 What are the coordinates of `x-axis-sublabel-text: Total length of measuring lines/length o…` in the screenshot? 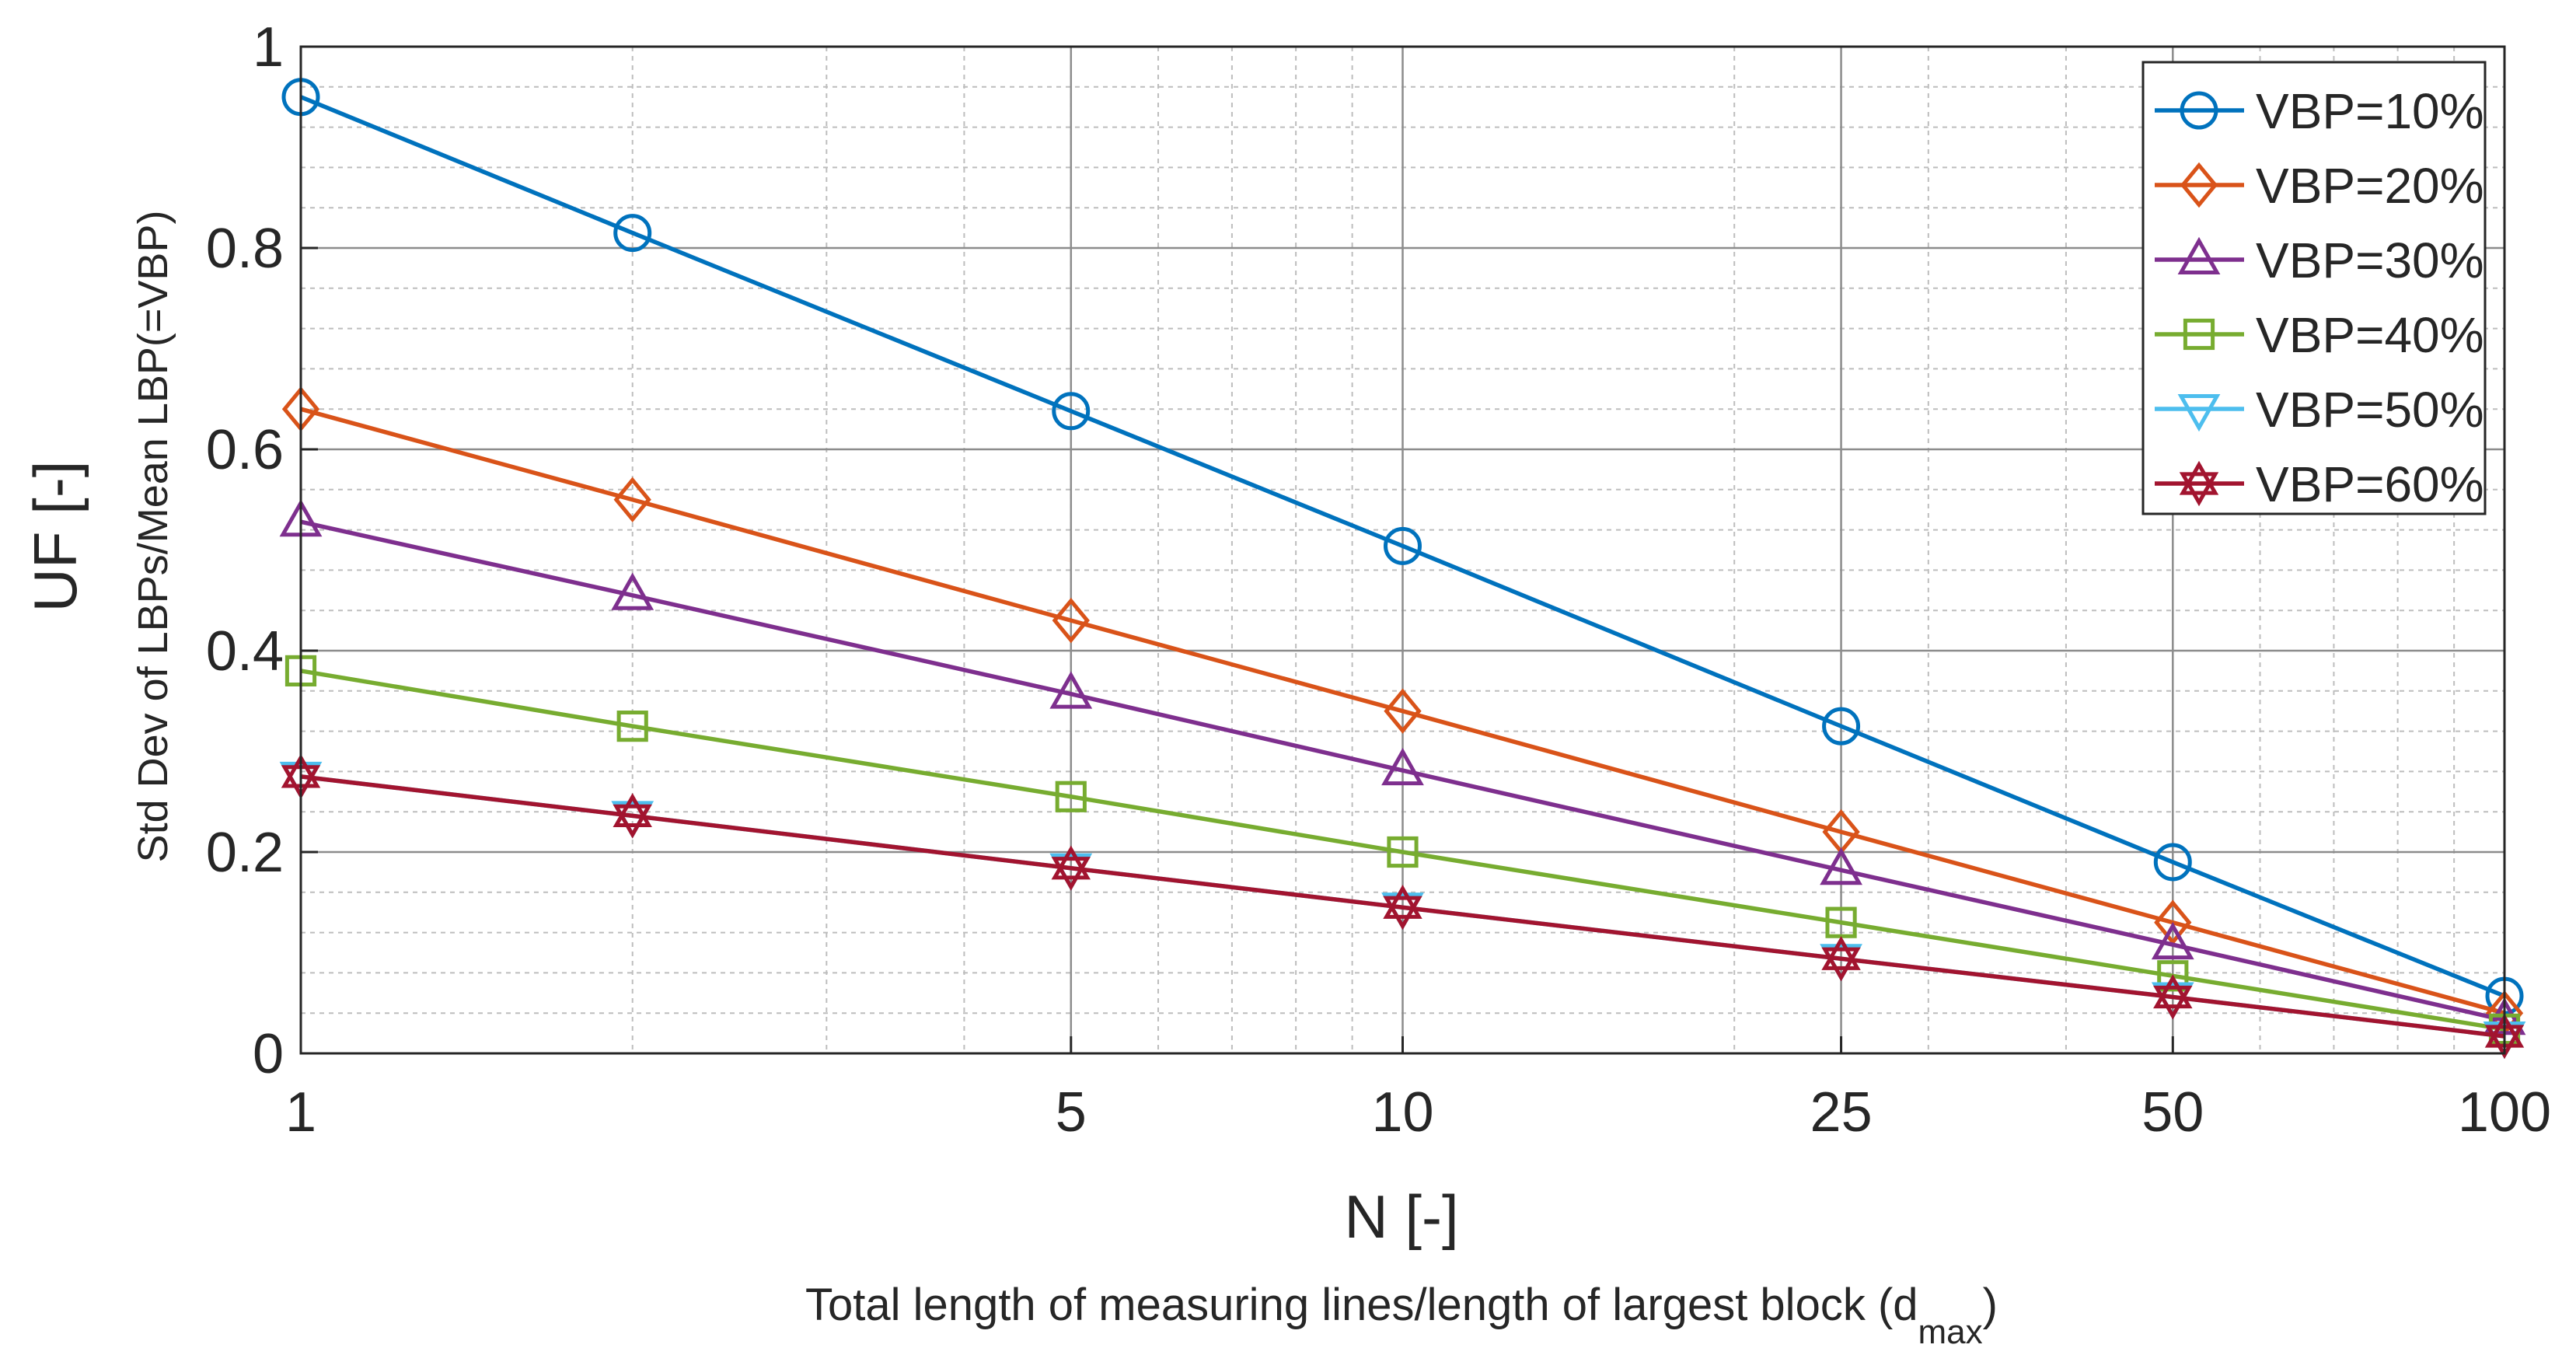 It's located at (1362, 1305).